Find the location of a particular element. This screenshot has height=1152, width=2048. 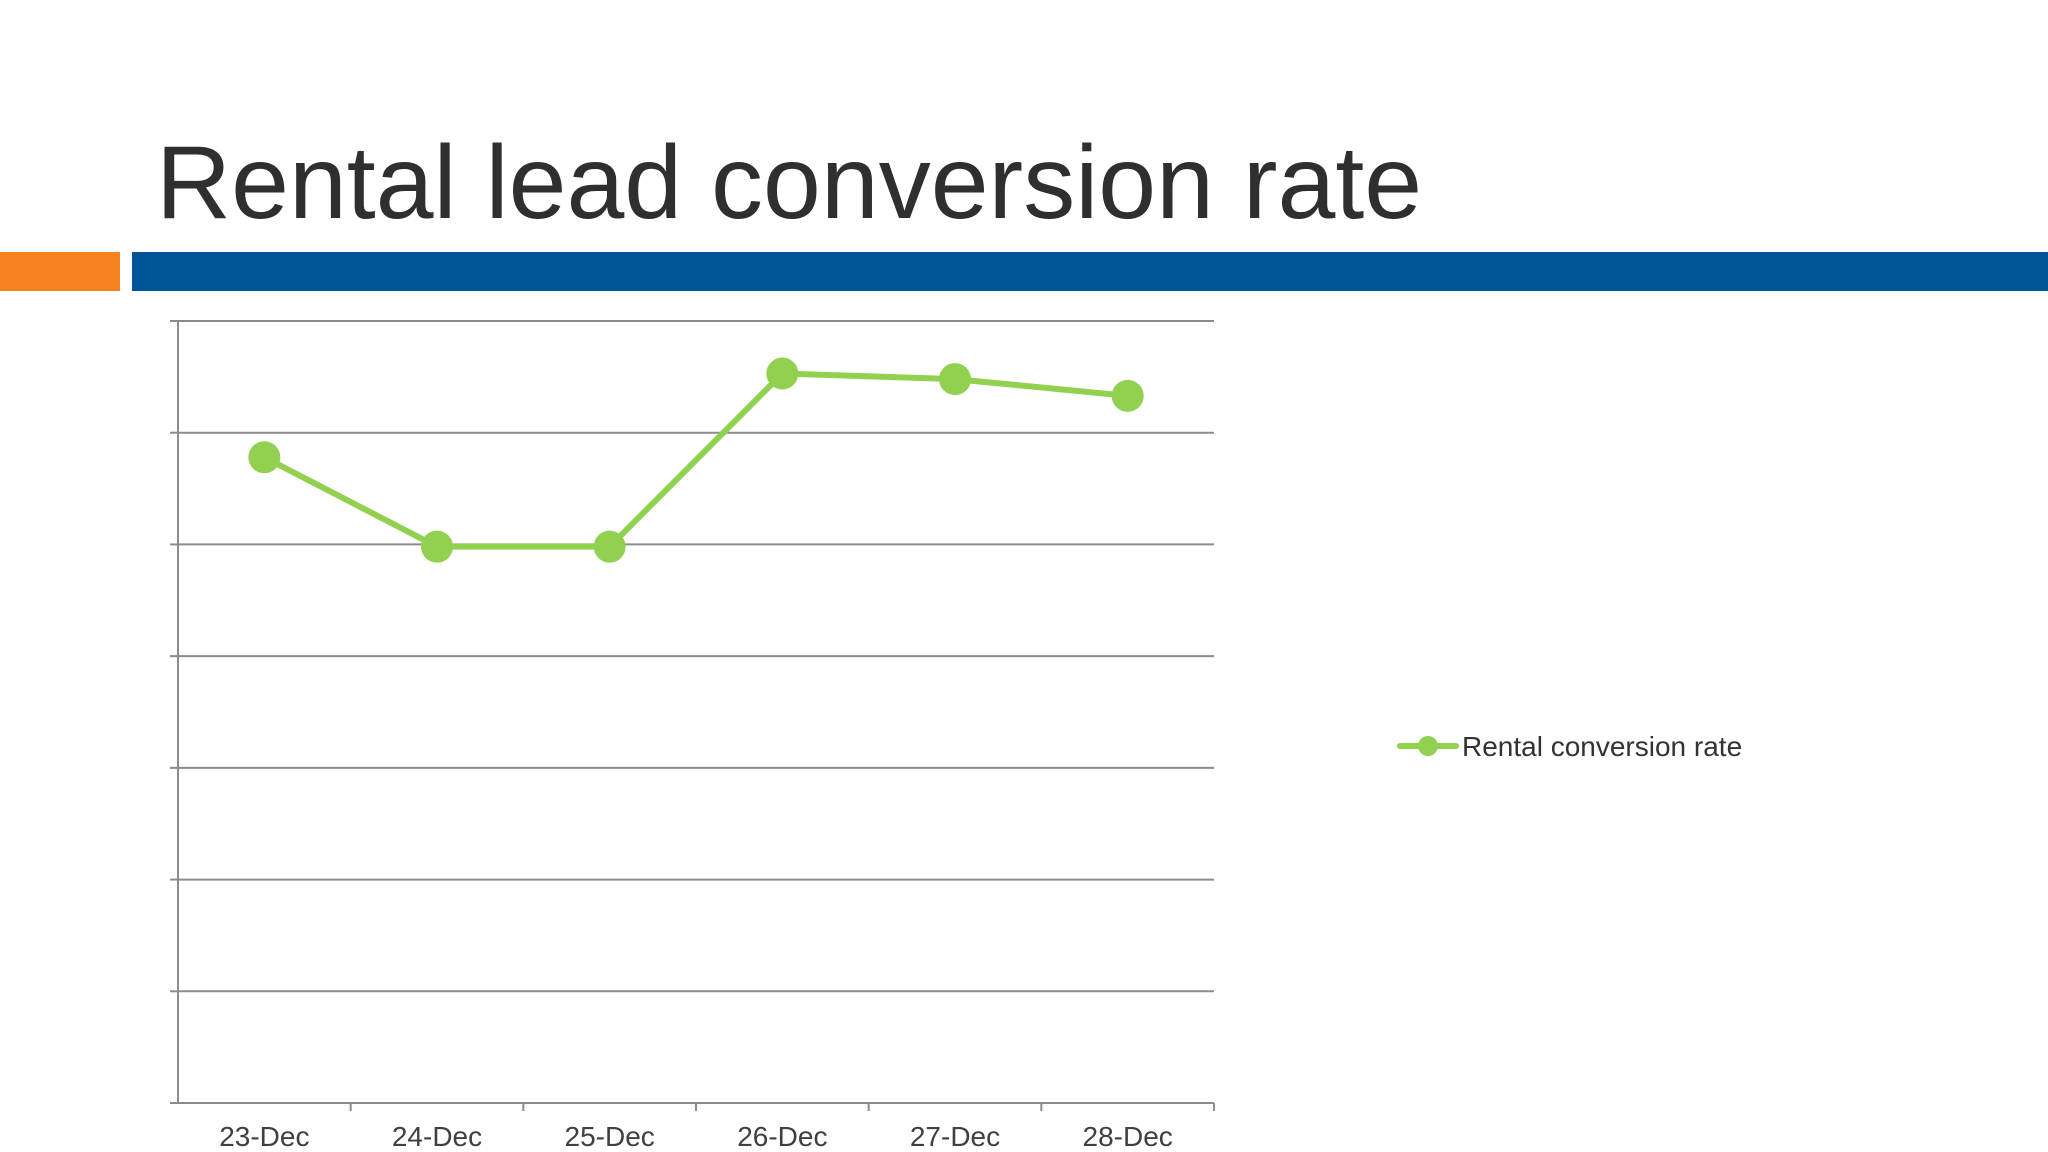

title-underline-bar is located at coordinates (1090, 271).